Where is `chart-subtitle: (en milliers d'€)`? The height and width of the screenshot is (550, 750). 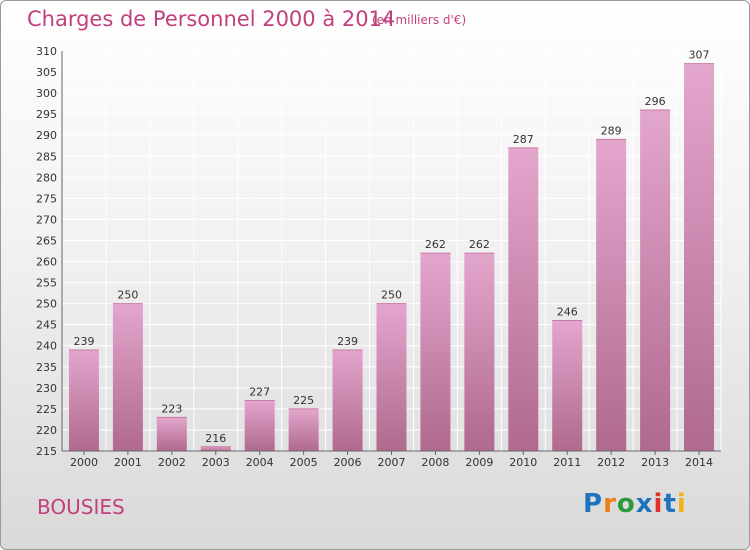
chart-subtitle: (en milliers d'€) is located at coordinates (419, 20).